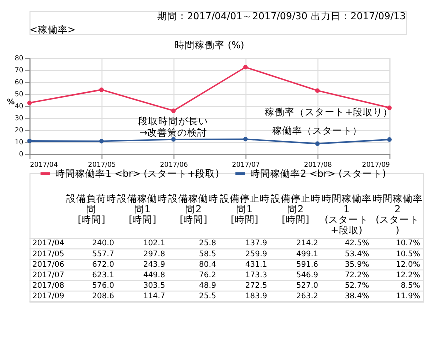  What do you see at coordinates (154, 253) in the screenshot?
I see `data-label: 297.8` at bounding box center [154, 253].